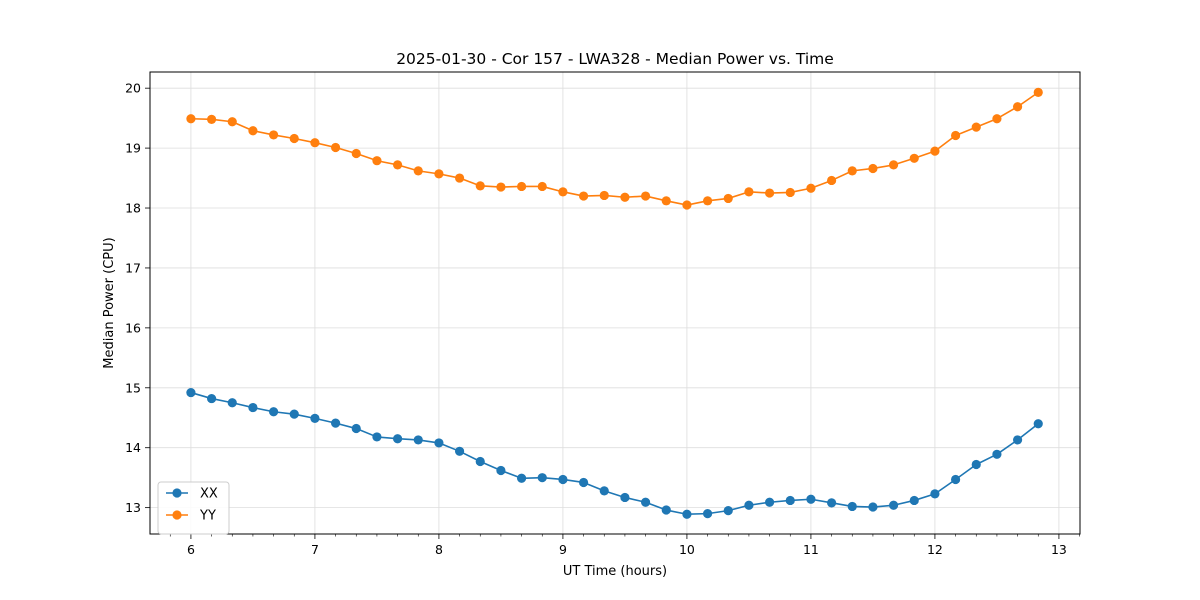 This screenshot has width=1200, height=600. What do you see at coordinates (133, 88) in the screenshot?
I see `y-tick-label: 20` at bounding box center [133, 88].